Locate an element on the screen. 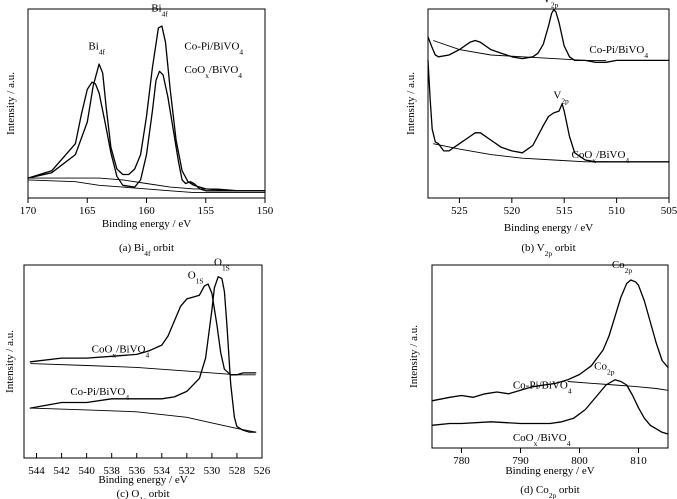 Image resolution: width=677 pixels, height=499 pixels. x-tick-label: 165 is located at coordinates (87, 211).